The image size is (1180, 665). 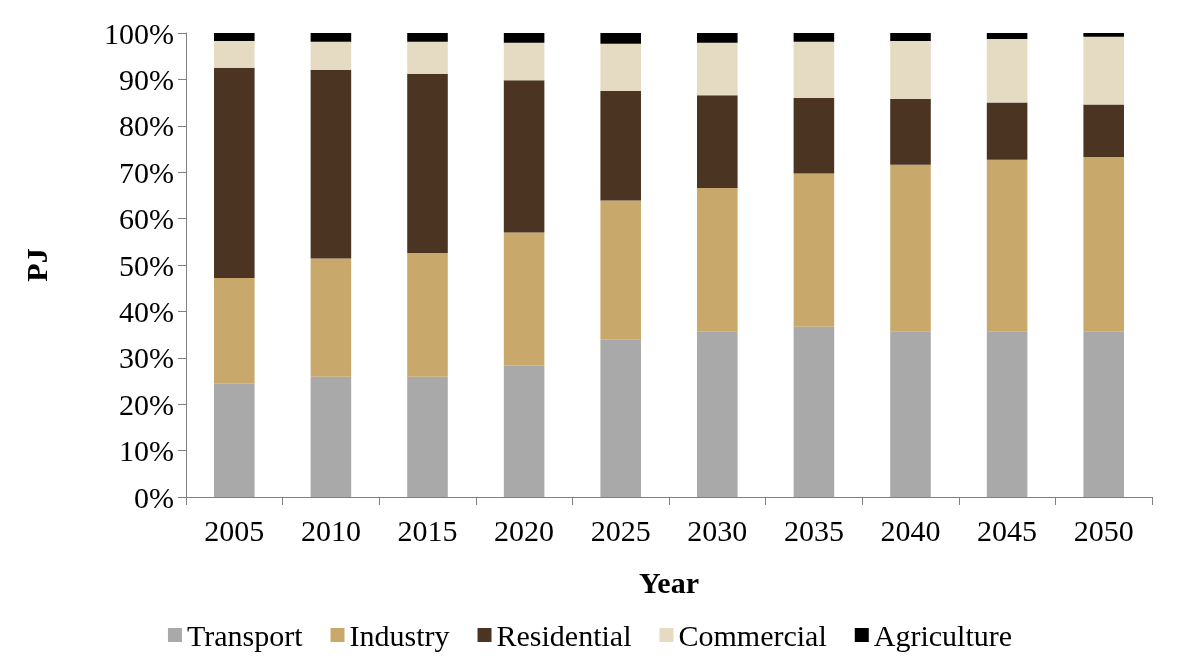 What do you see at coordinates (564, 635) in the screenshot?
I see `legend-label: Residential` at bounding box center [564, 635].